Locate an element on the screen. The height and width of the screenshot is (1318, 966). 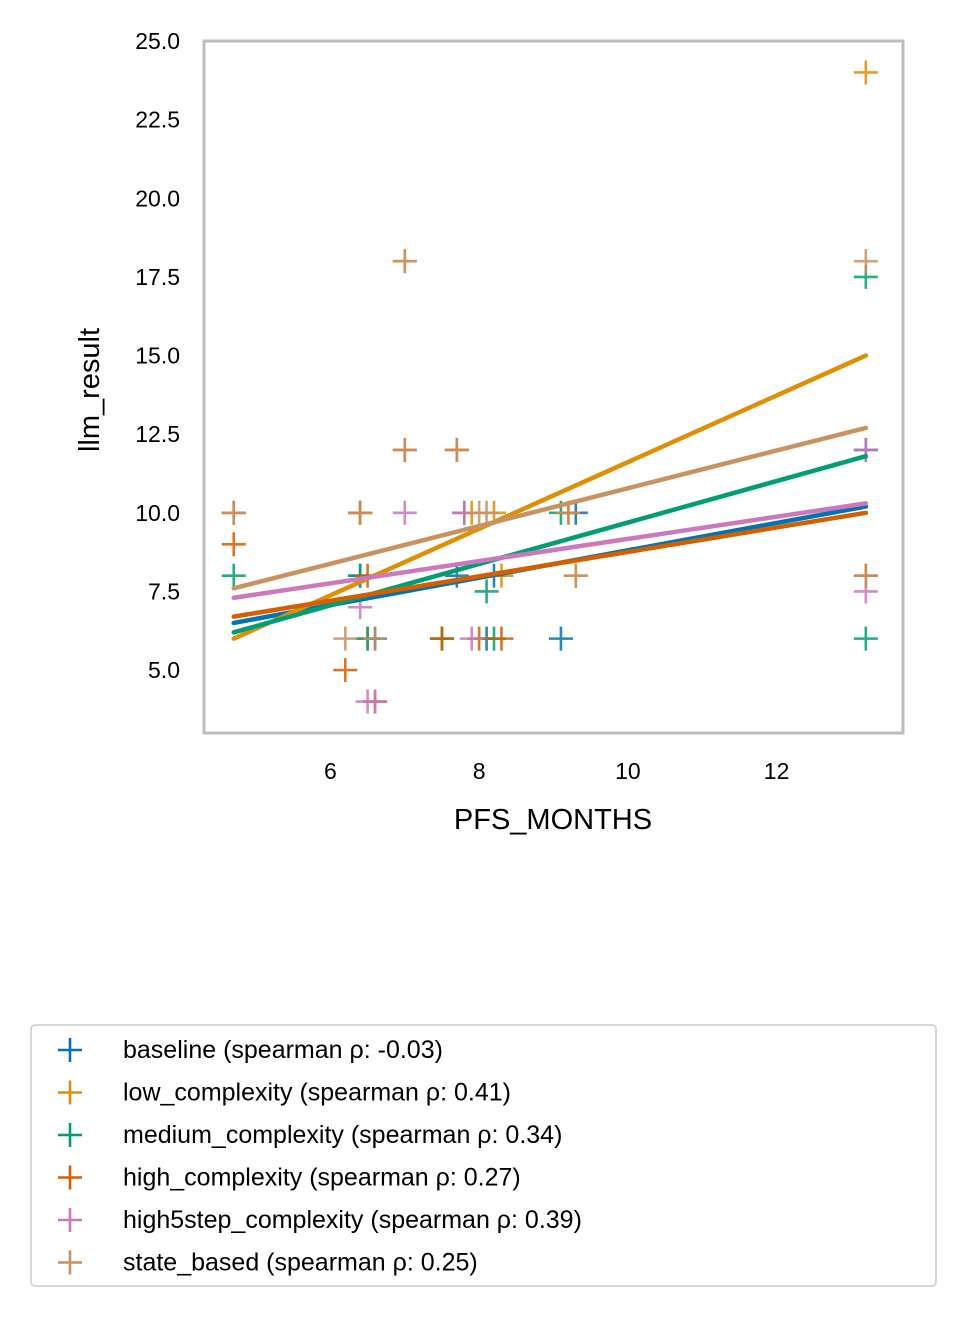
y-tick-label: 10.0 is located at coordinates (157, 513).